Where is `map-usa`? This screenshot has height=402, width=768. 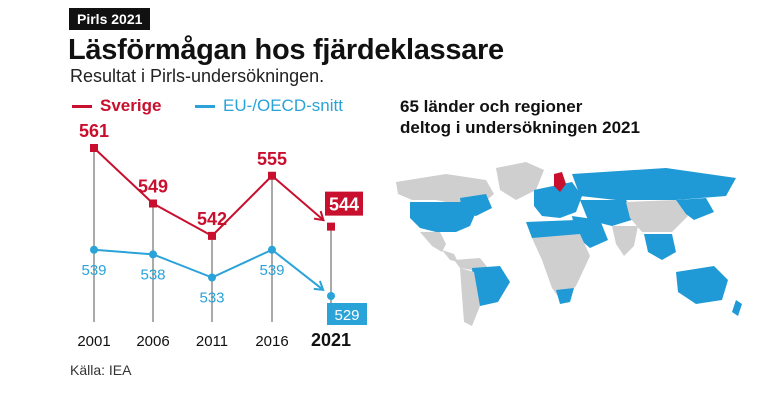
map-usa is located at coordinates (443, 217).